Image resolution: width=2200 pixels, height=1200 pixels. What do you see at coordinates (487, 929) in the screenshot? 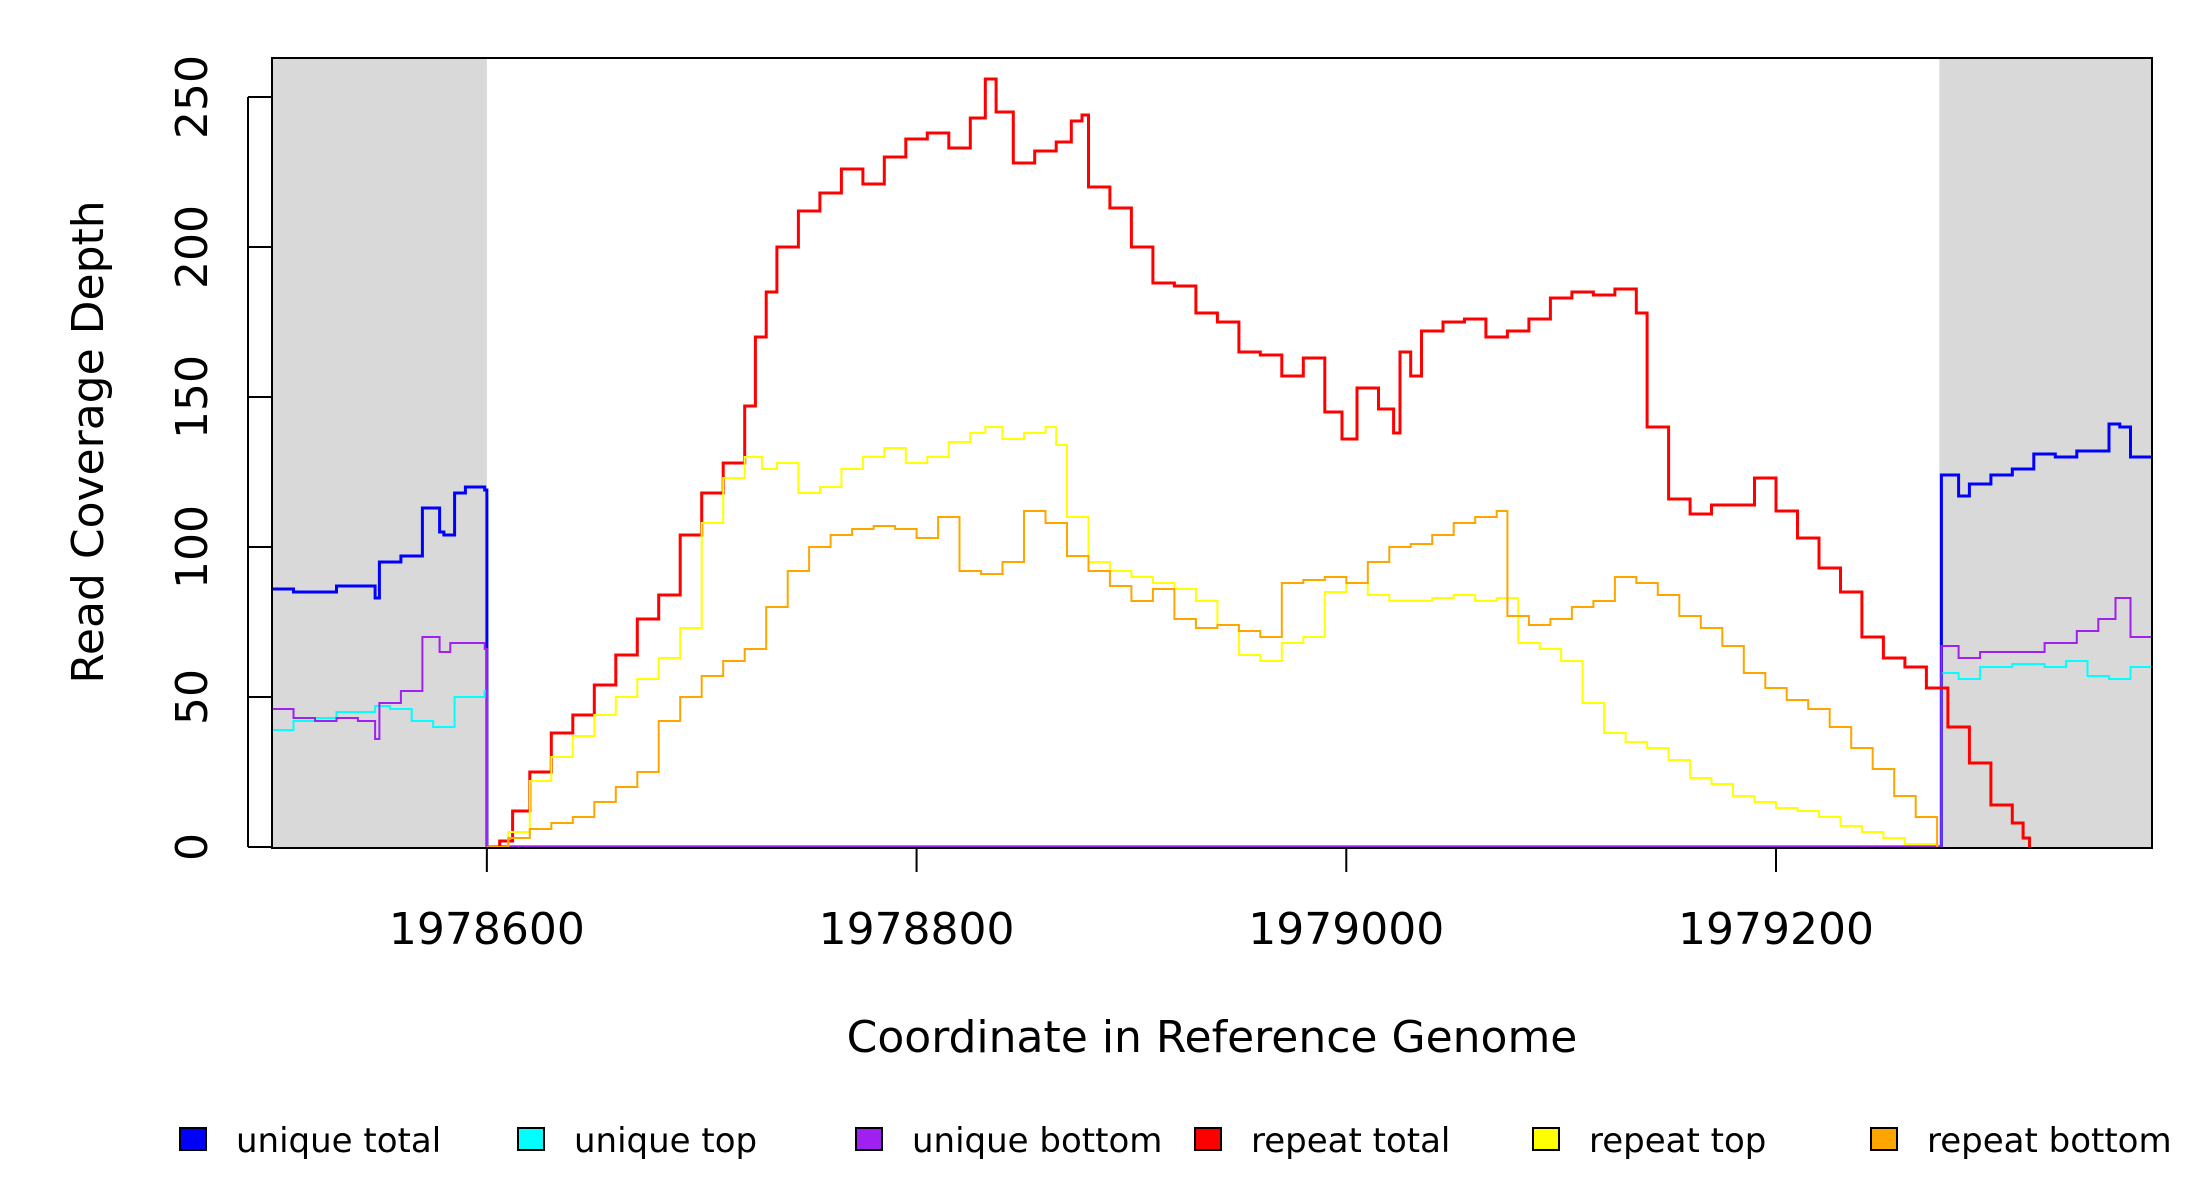
I see `x-tick-label: 1978600` at bounding box center [487, 929].